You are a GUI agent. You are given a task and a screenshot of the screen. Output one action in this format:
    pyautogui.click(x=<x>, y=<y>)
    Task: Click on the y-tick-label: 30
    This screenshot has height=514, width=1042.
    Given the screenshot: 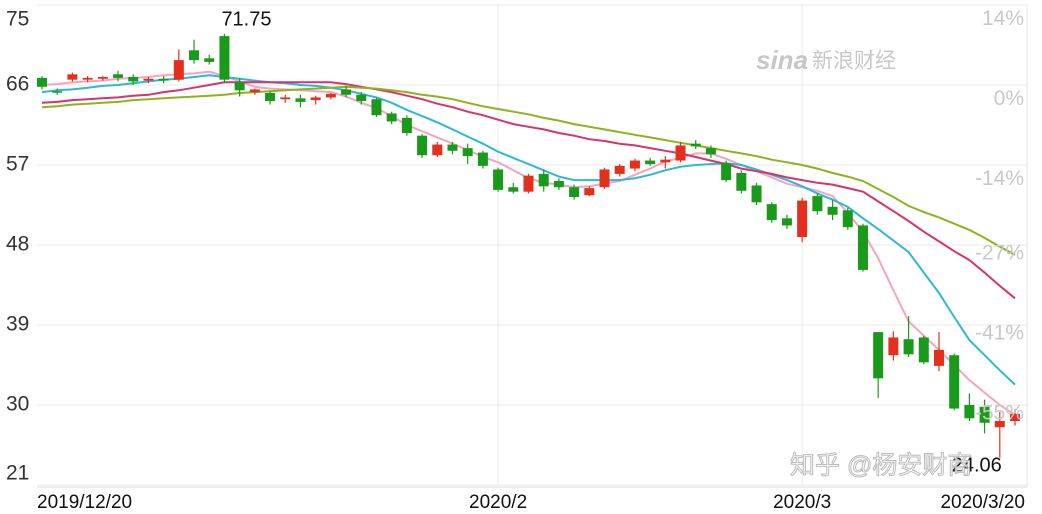 What is the action you would take?
    pyautogui.click(x=17, y=404)
    